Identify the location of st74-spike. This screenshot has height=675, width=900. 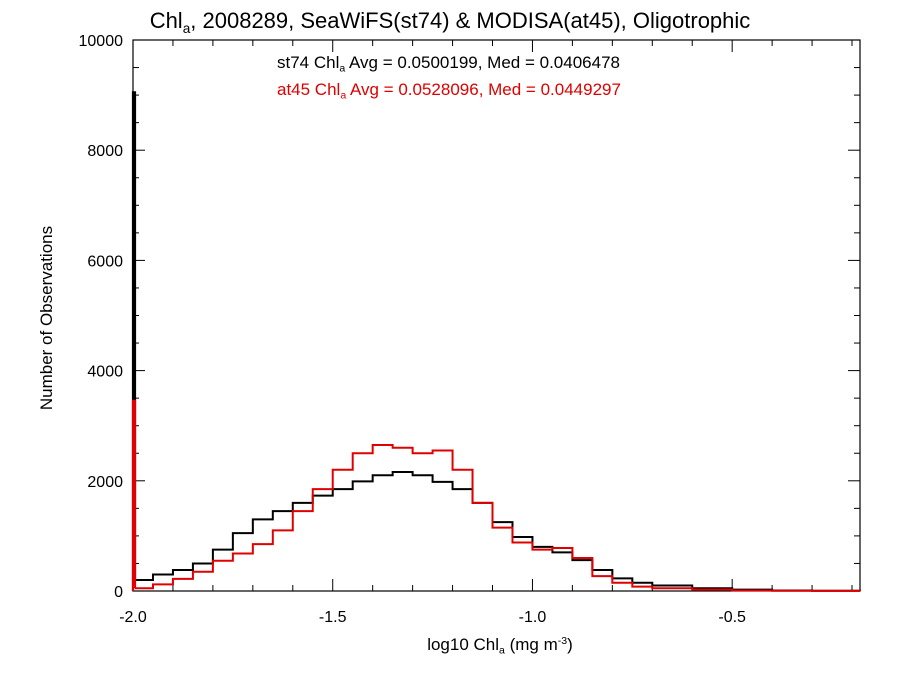
(134, 341).